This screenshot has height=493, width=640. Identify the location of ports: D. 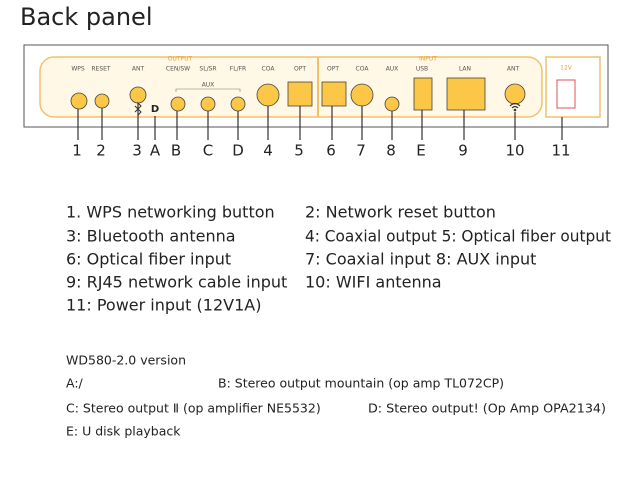
(298, 97).